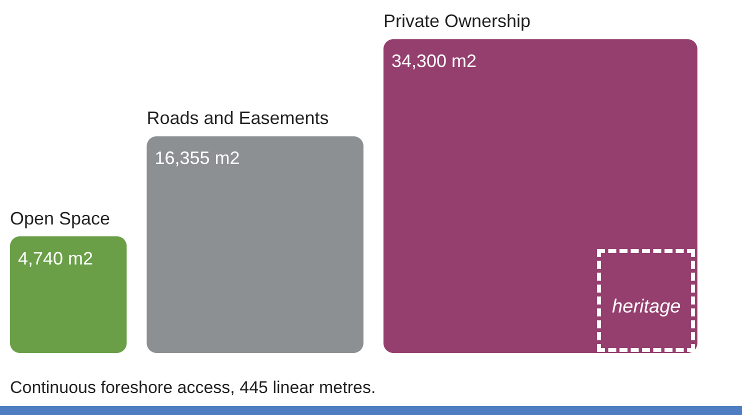 Image resolution: width=742 pixels, height=415 pixels. I want to click on data-label: 34,300 m2, so click(434, 61).